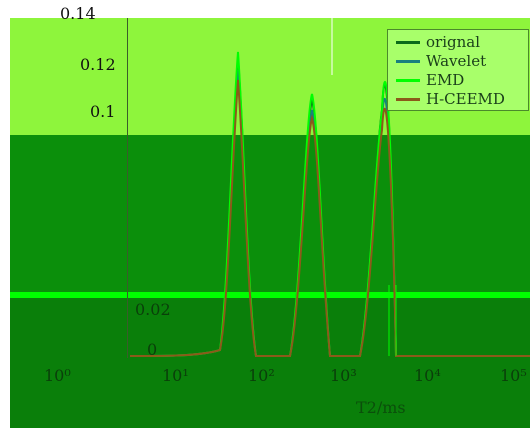 This screenshot has width=530, height=428. I want to click on x-tick-2: 10², so click(261, 375).